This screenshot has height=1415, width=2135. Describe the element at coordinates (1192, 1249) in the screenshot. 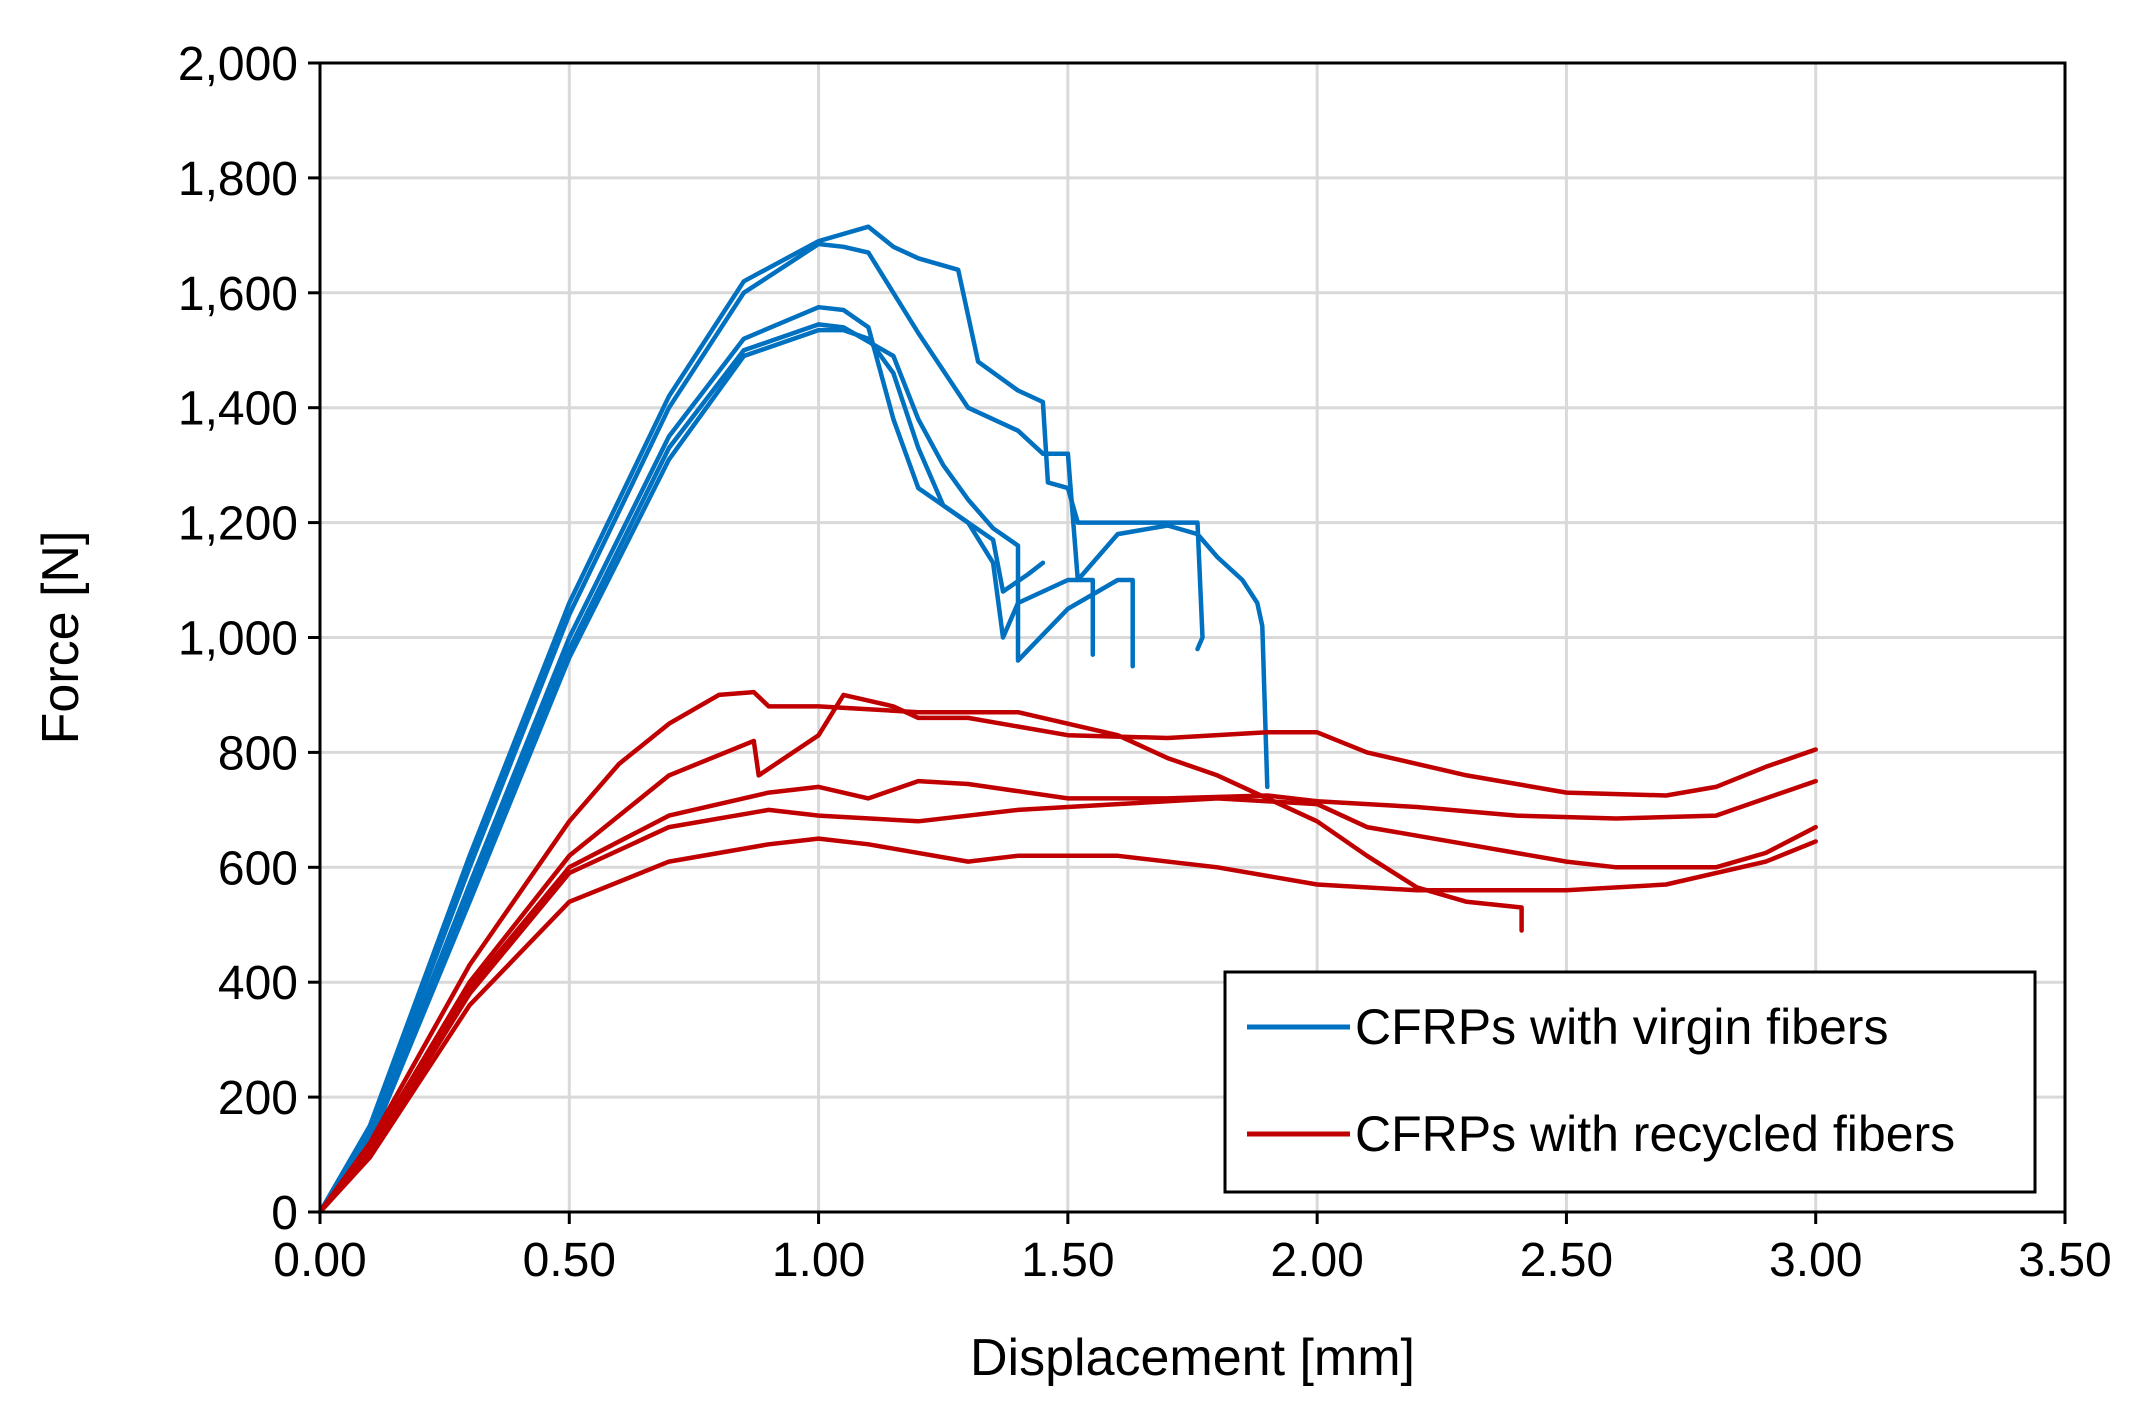

I see `x-tick-labels: 0.00 0.50 1.00 1.50 2.00 2.50 3.00 3.50` at that location.